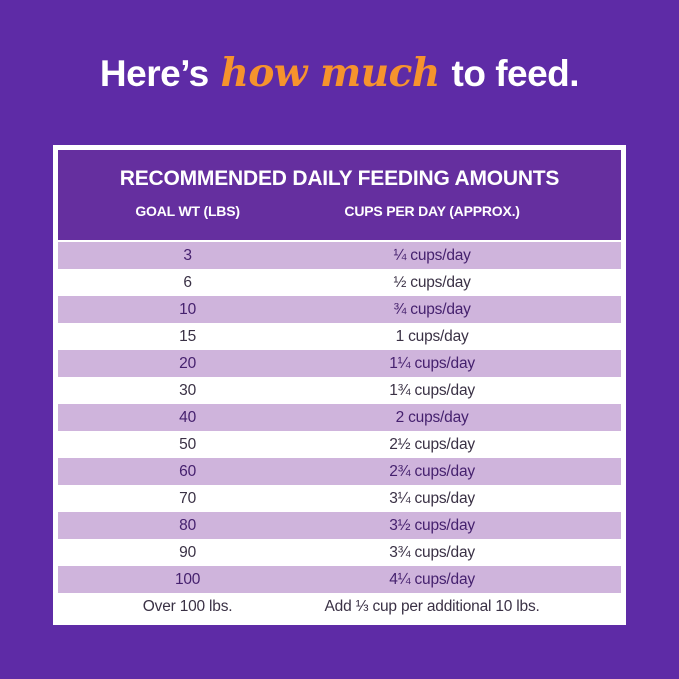  I want to click on table-row: 10 ¾ cups/day, so click(339, 309).